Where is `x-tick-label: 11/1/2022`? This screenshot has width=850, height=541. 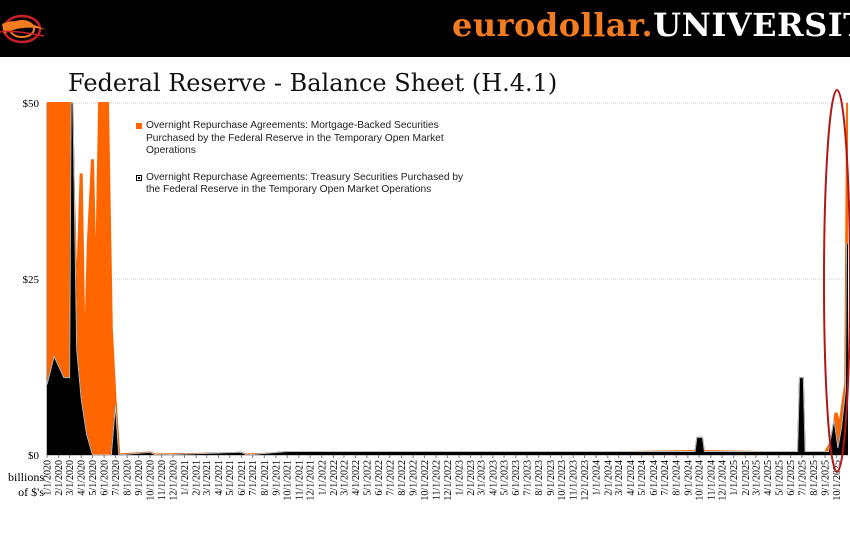
x-tick-label: 11/1/2022 is located at coordinates (437, 480).